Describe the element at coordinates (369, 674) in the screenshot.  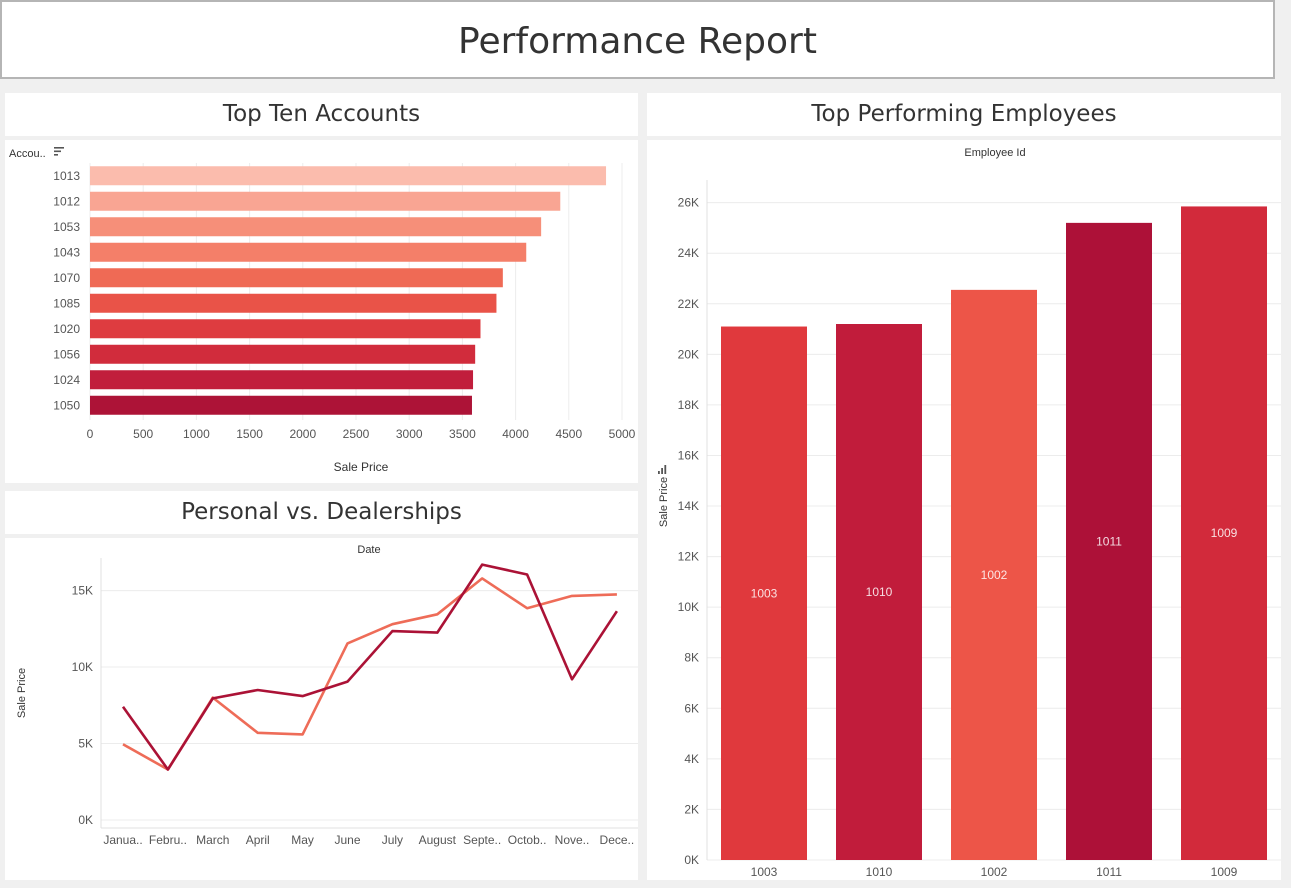
I see `personal-sales-line` at that location.